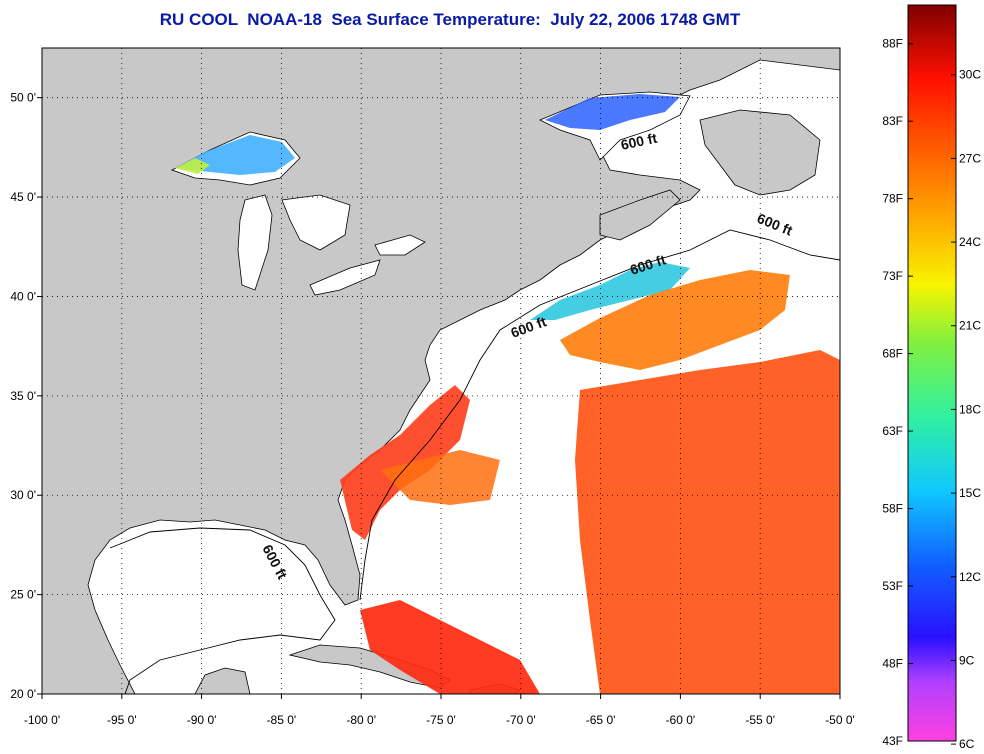 This screenshot has height=754, width=984. Describe the element at coordinates (23, 396) in the screenshot. I see `lat-tick-label: 35 0'` at that location.